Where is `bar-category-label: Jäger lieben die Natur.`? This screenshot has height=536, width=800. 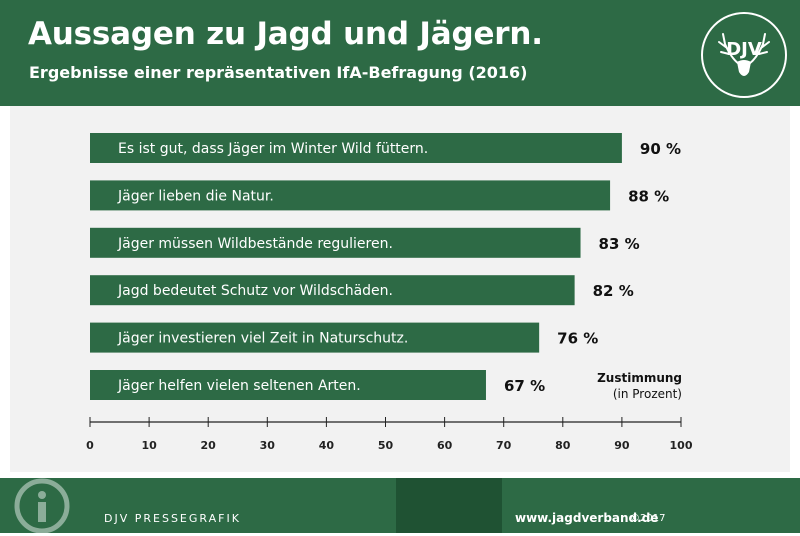 bar-category-label: Jäger lieben die Natur. is located at coordinates (195, 196).